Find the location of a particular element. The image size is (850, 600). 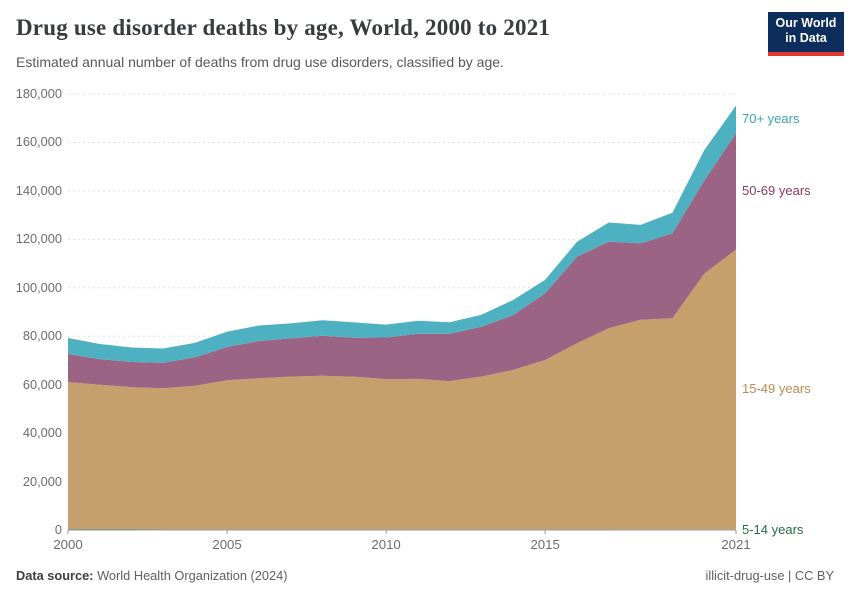

x-tick-label: 2015 is located at coordinates (545, 544).